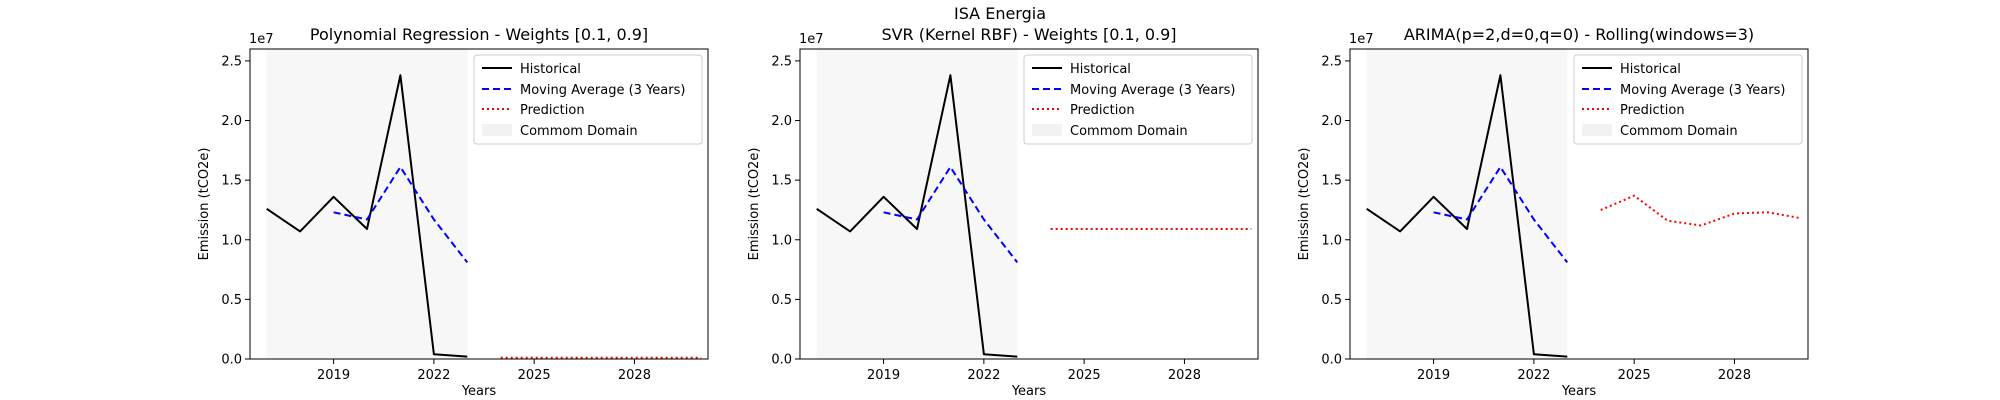 The width and height of the screenshot is (2000, 400). Describe the element at coordinates (1028, 34) in the screenshot. I see `chart-title: SVR (Kernel RBF) - Weights [0.1, 0.9]` at that location.